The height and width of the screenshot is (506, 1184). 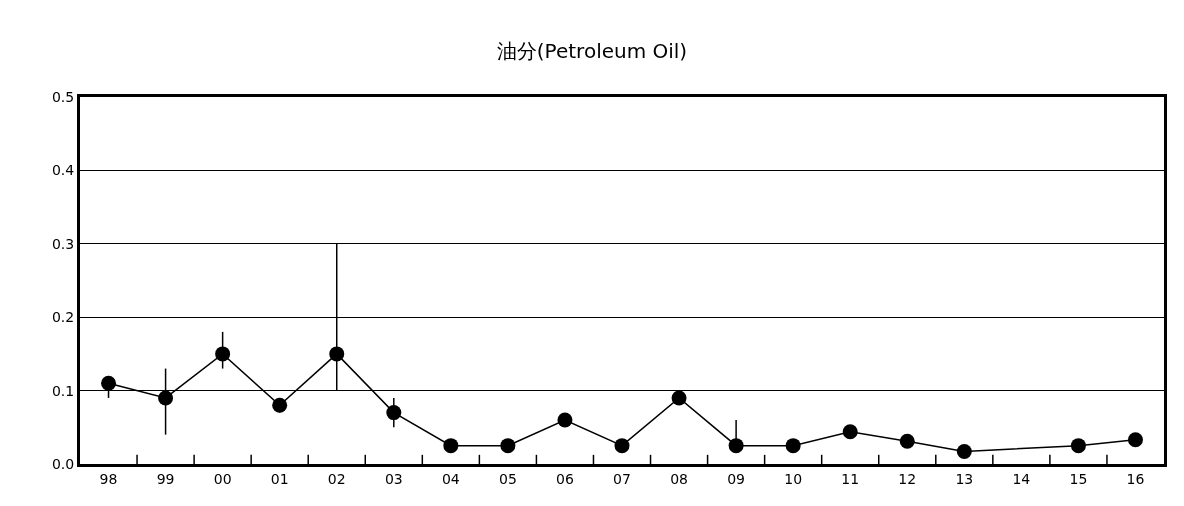 What do you see at coordinates (336, 478) in the screenshot?
I see `x-tick-label: 02` at bounding box center [336, 478].